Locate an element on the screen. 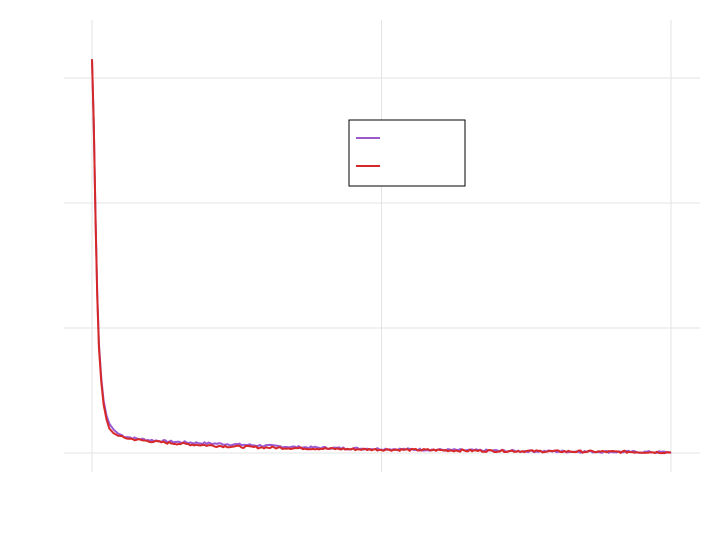  legend-box is located at coordinates (407, 153).